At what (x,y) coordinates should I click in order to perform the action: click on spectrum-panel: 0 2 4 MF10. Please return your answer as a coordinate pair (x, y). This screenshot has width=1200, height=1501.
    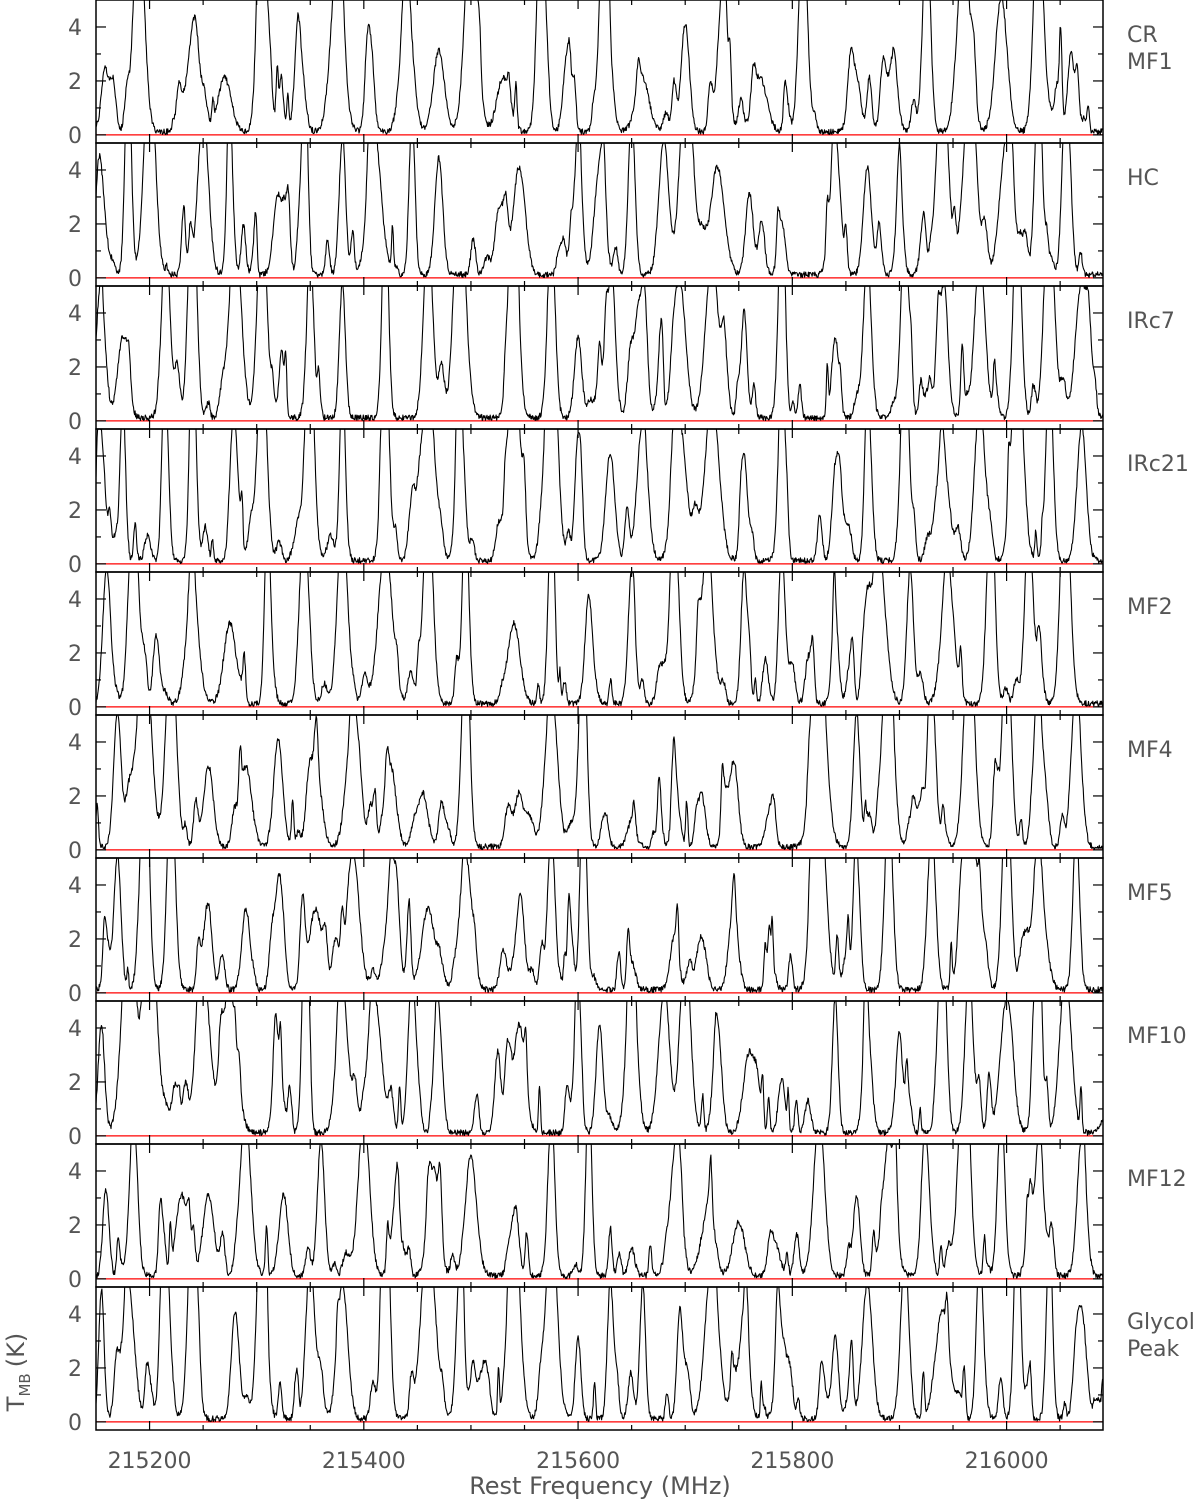
    Looking at the image, I should click on (627, 1075).